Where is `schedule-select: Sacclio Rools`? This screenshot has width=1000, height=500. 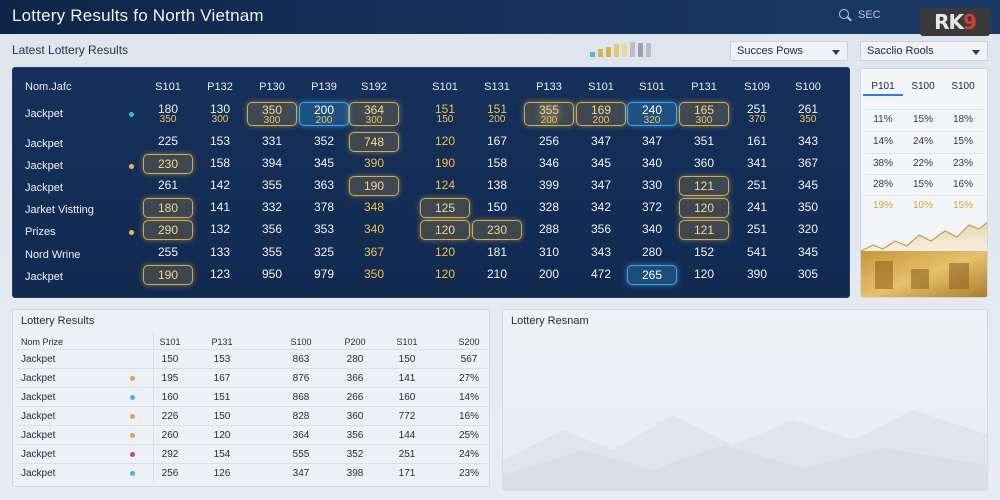 schedule-select: Sacclio Rools is located at coordinates (924, 51).